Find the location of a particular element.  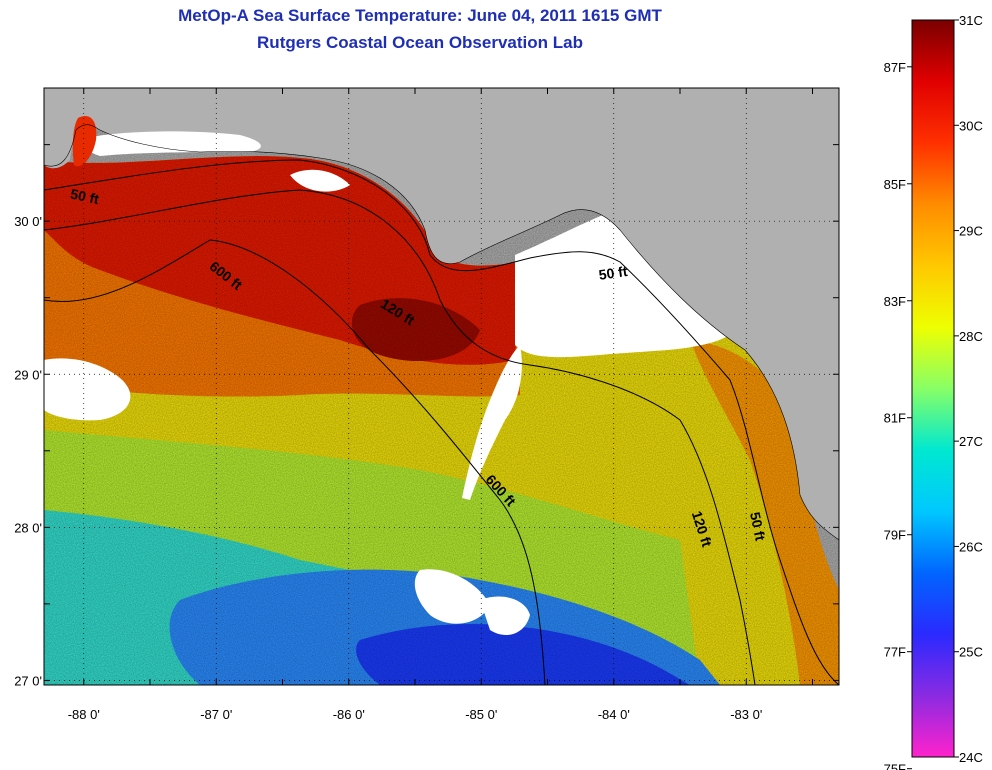

lon-tick-label: -86 0' is located at coordinates (349, 714).